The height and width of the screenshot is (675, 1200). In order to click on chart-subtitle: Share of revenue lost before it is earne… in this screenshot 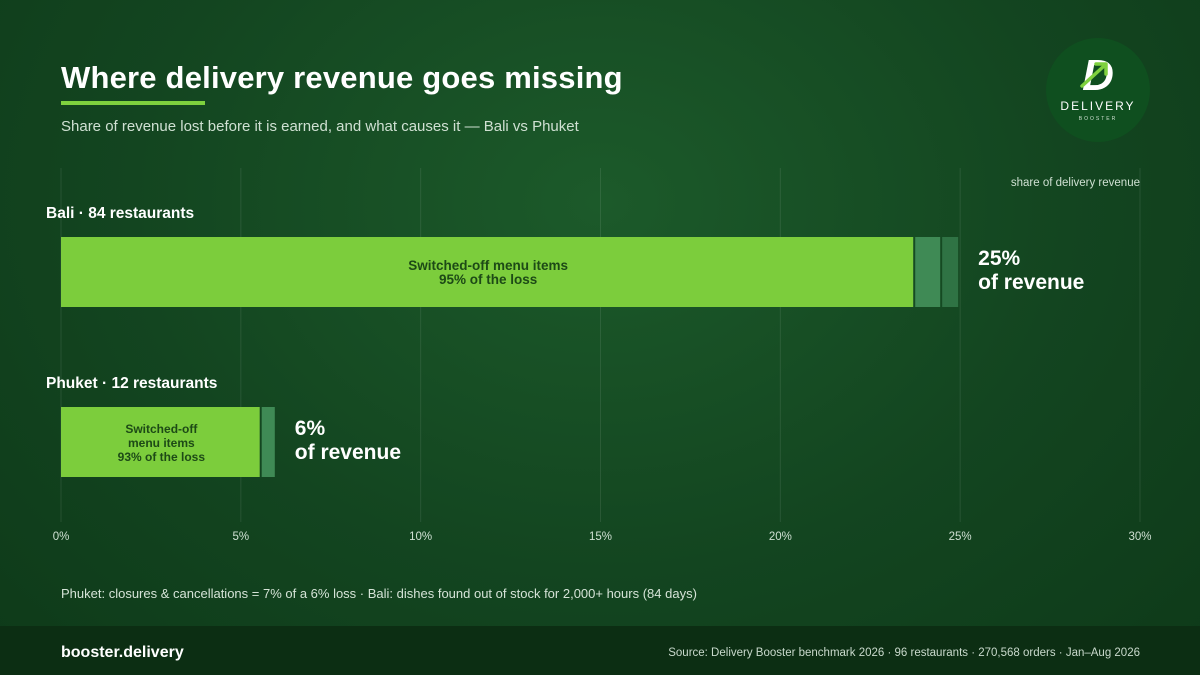, I will do `click(320, 126)`.